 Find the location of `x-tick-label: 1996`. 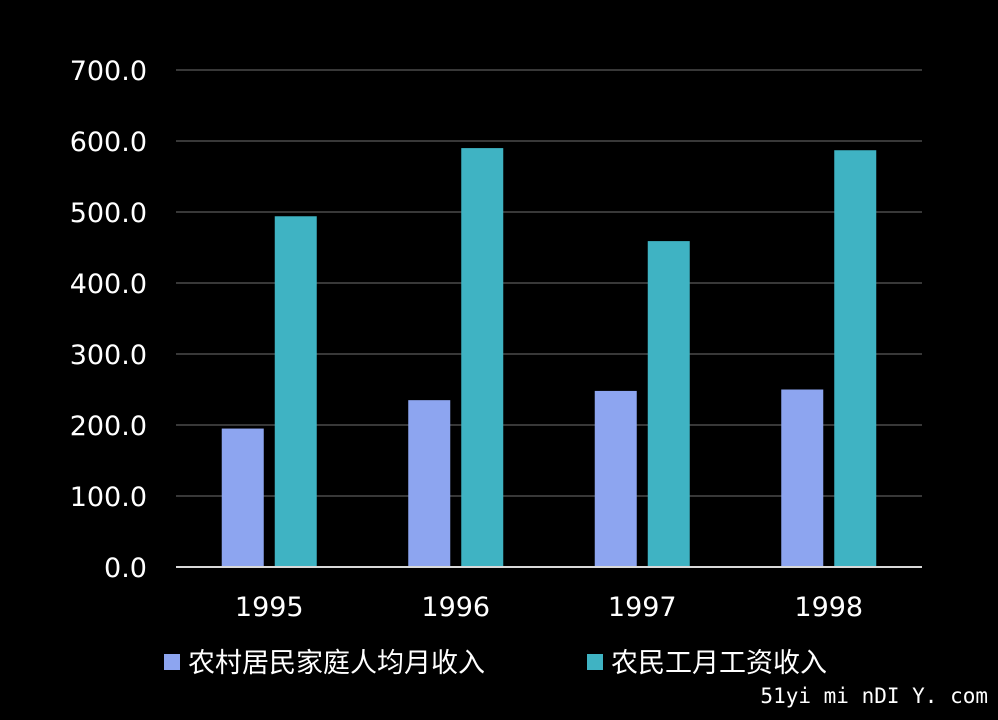

x-tick-label: 1996 is located at coordinates (455, 607).